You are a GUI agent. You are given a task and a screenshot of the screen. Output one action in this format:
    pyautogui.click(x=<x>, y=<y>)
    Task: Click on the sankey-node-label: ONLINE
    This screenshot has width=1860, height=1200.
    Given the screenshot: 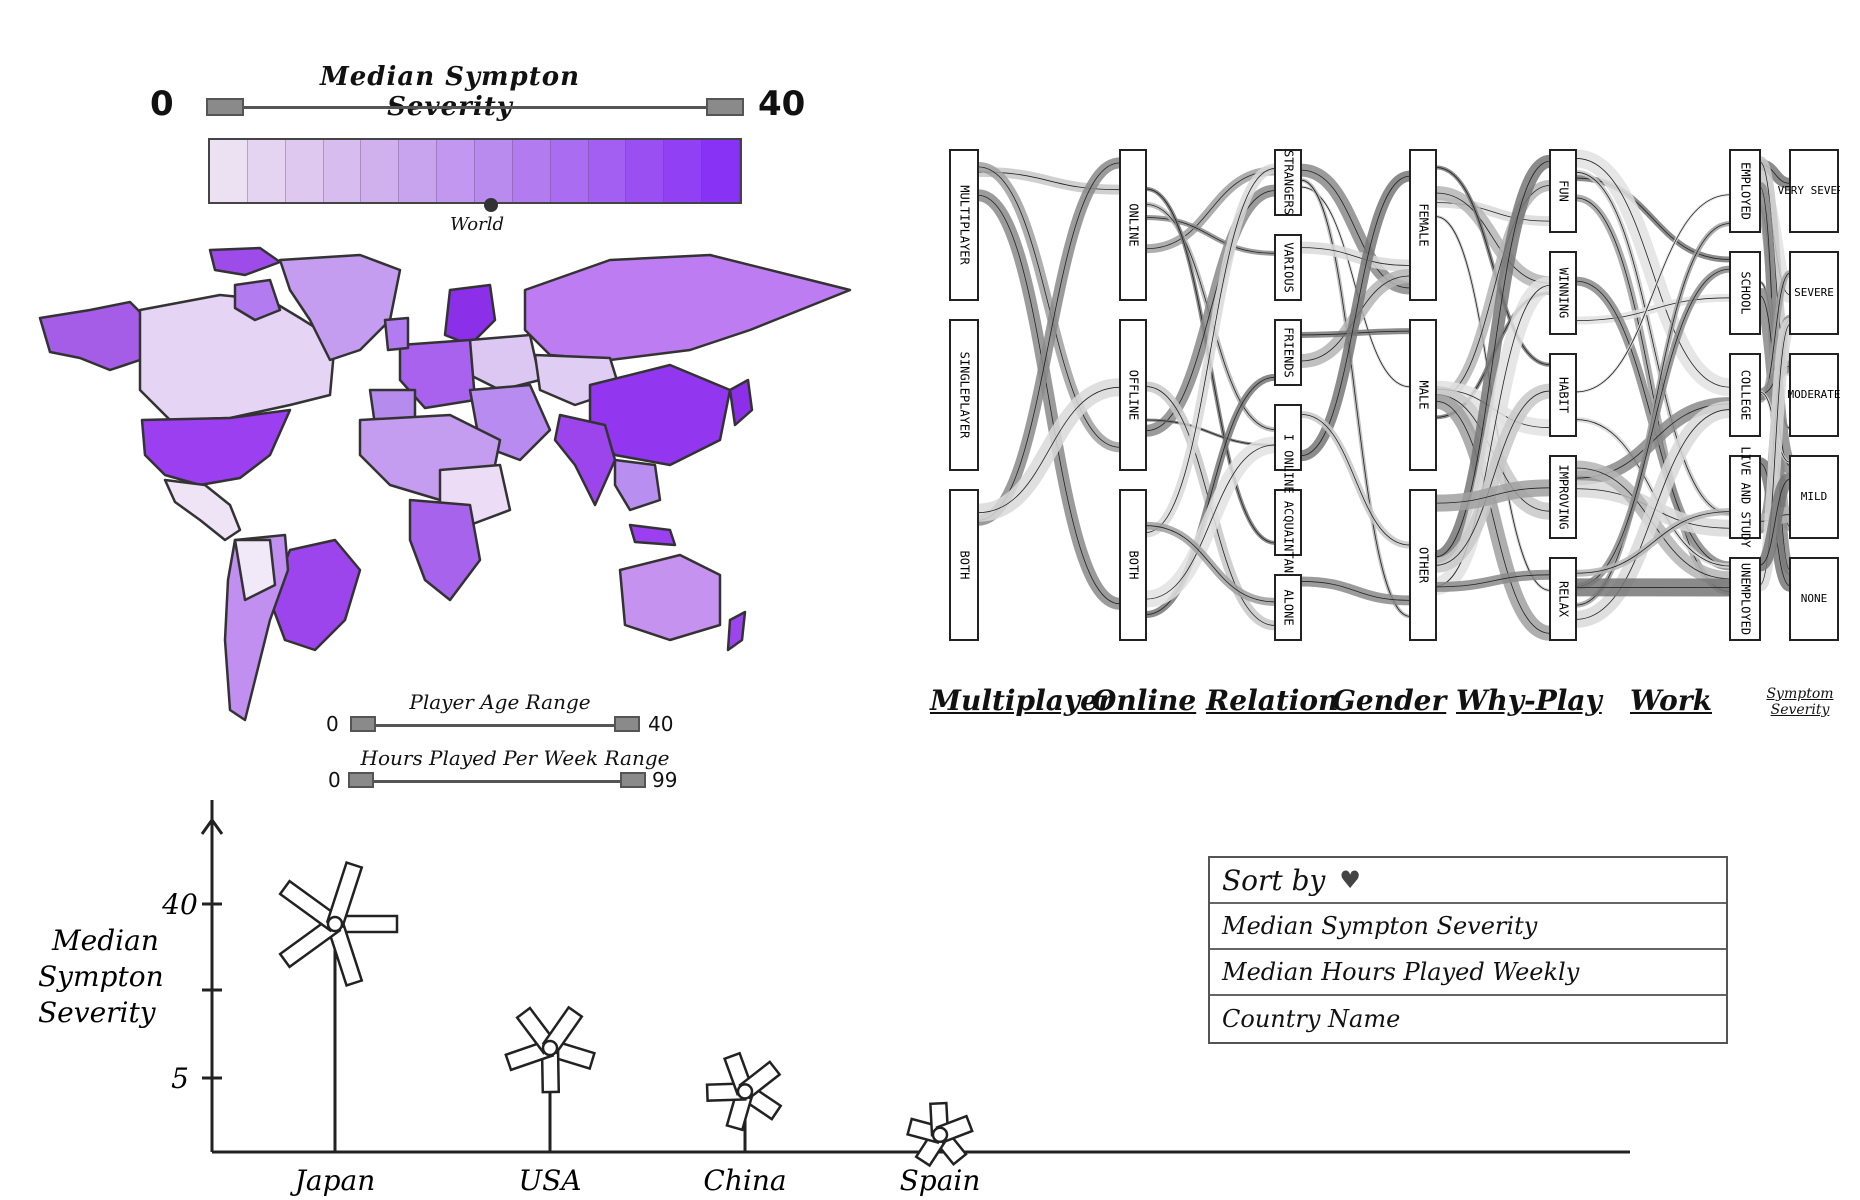 What is the action you would take?
    pyautogui.click(x=1134, y=224)
    